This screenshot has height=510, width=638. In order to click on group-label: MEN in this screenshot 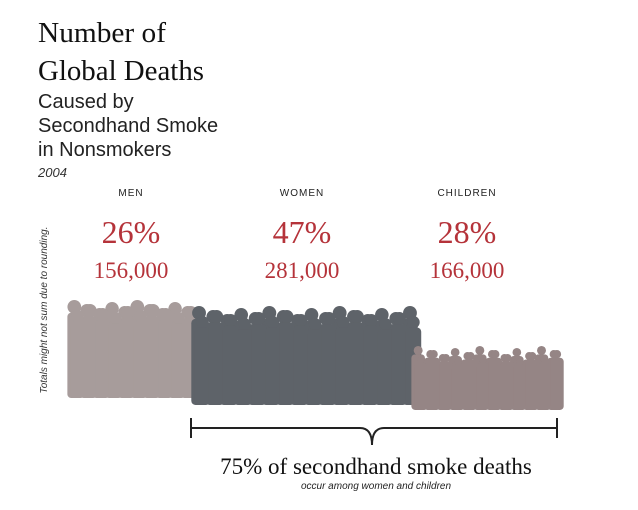, I will do `click(130, 193)`.